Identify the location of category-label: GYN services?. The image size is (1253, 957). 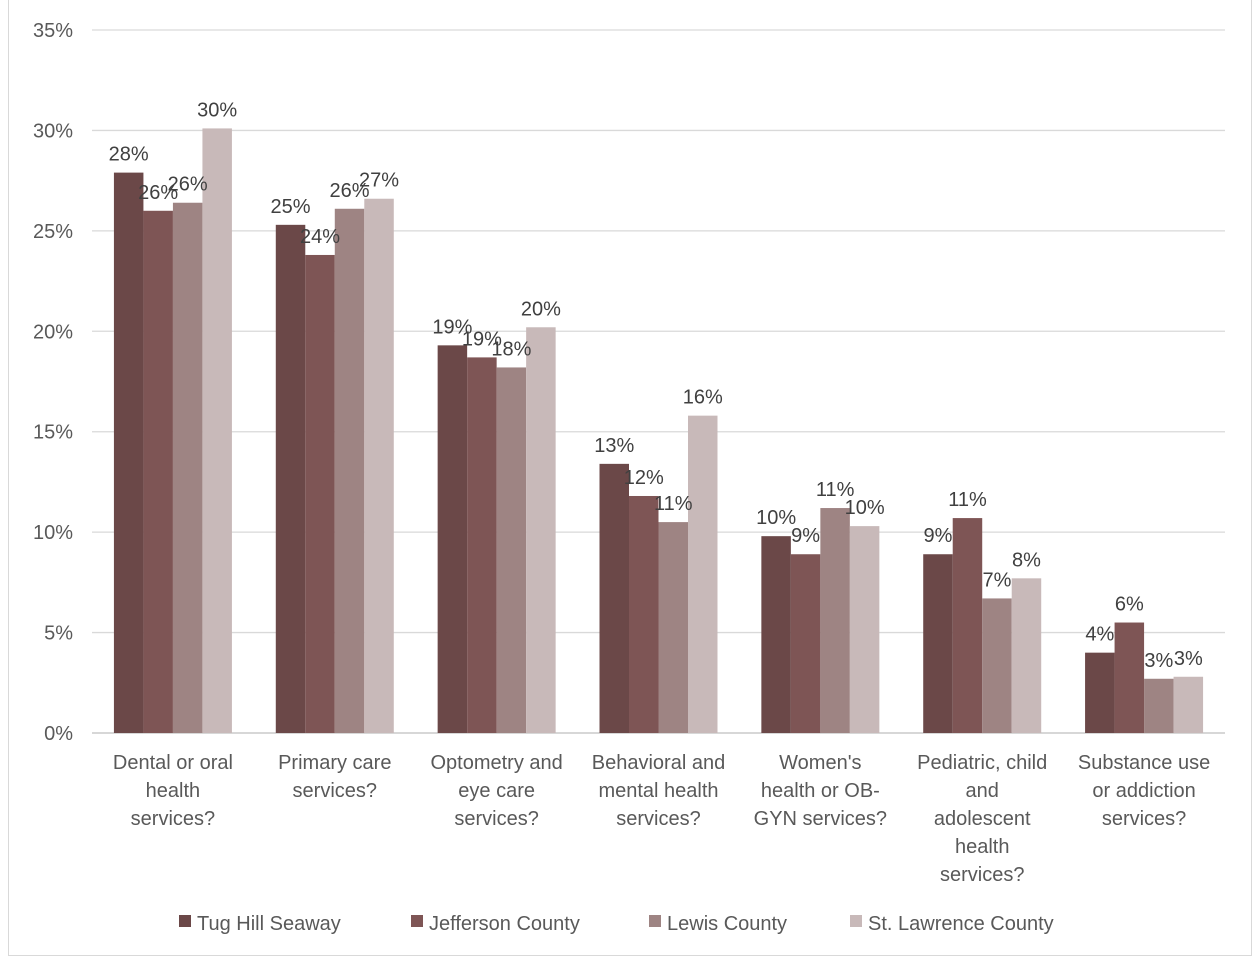
(820, 819).